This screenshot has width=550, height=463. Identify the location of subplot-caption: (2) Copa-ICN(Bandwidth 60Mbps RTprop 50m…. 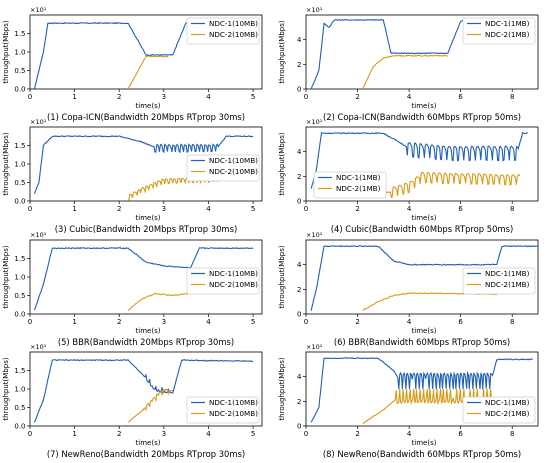
(422, 117).